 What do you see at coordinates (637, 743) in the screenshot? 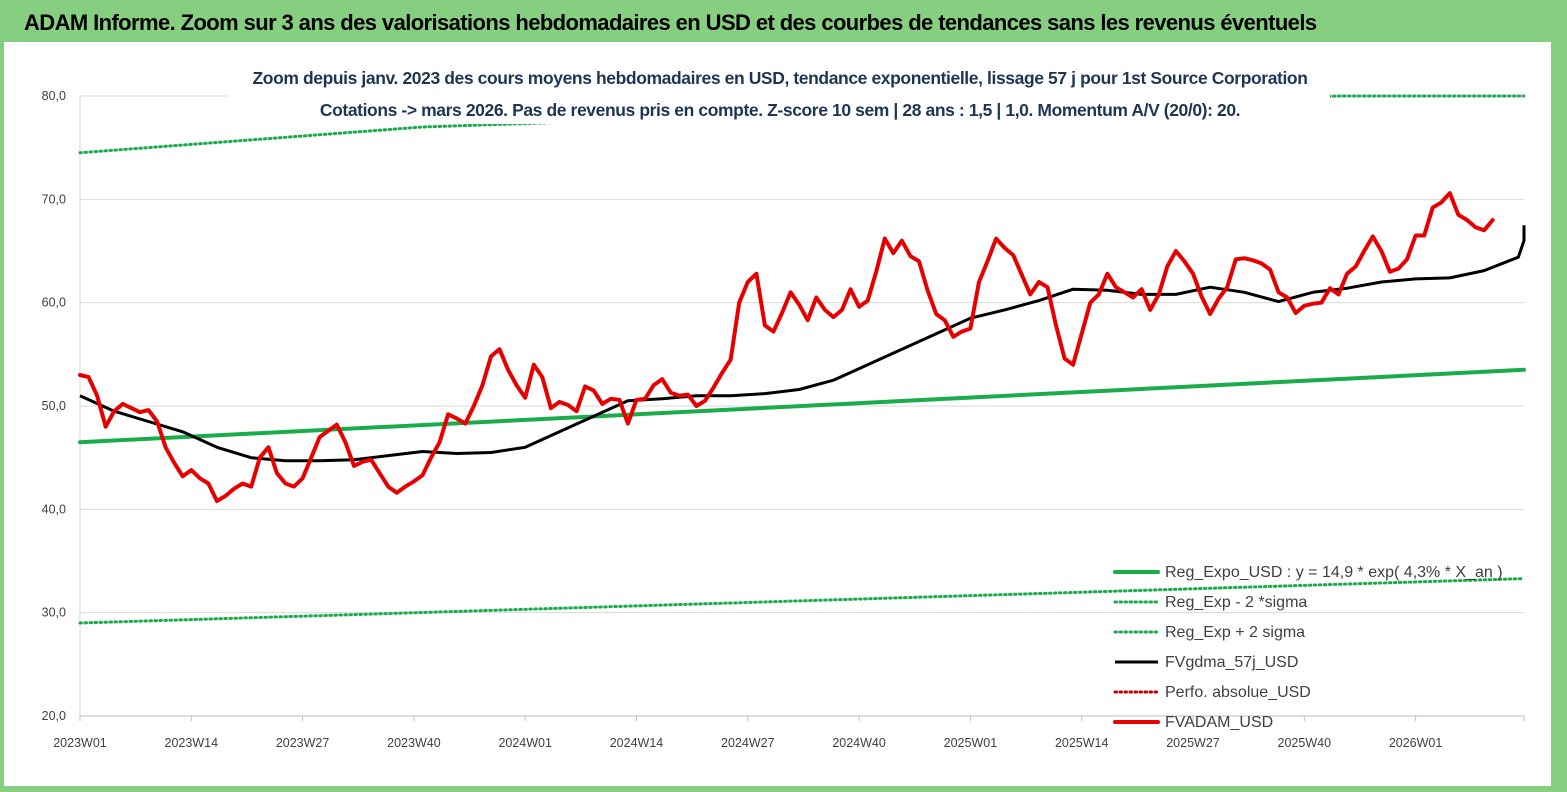
I see `x-tick-label: 2024W14` at bounding box center [637, 743].